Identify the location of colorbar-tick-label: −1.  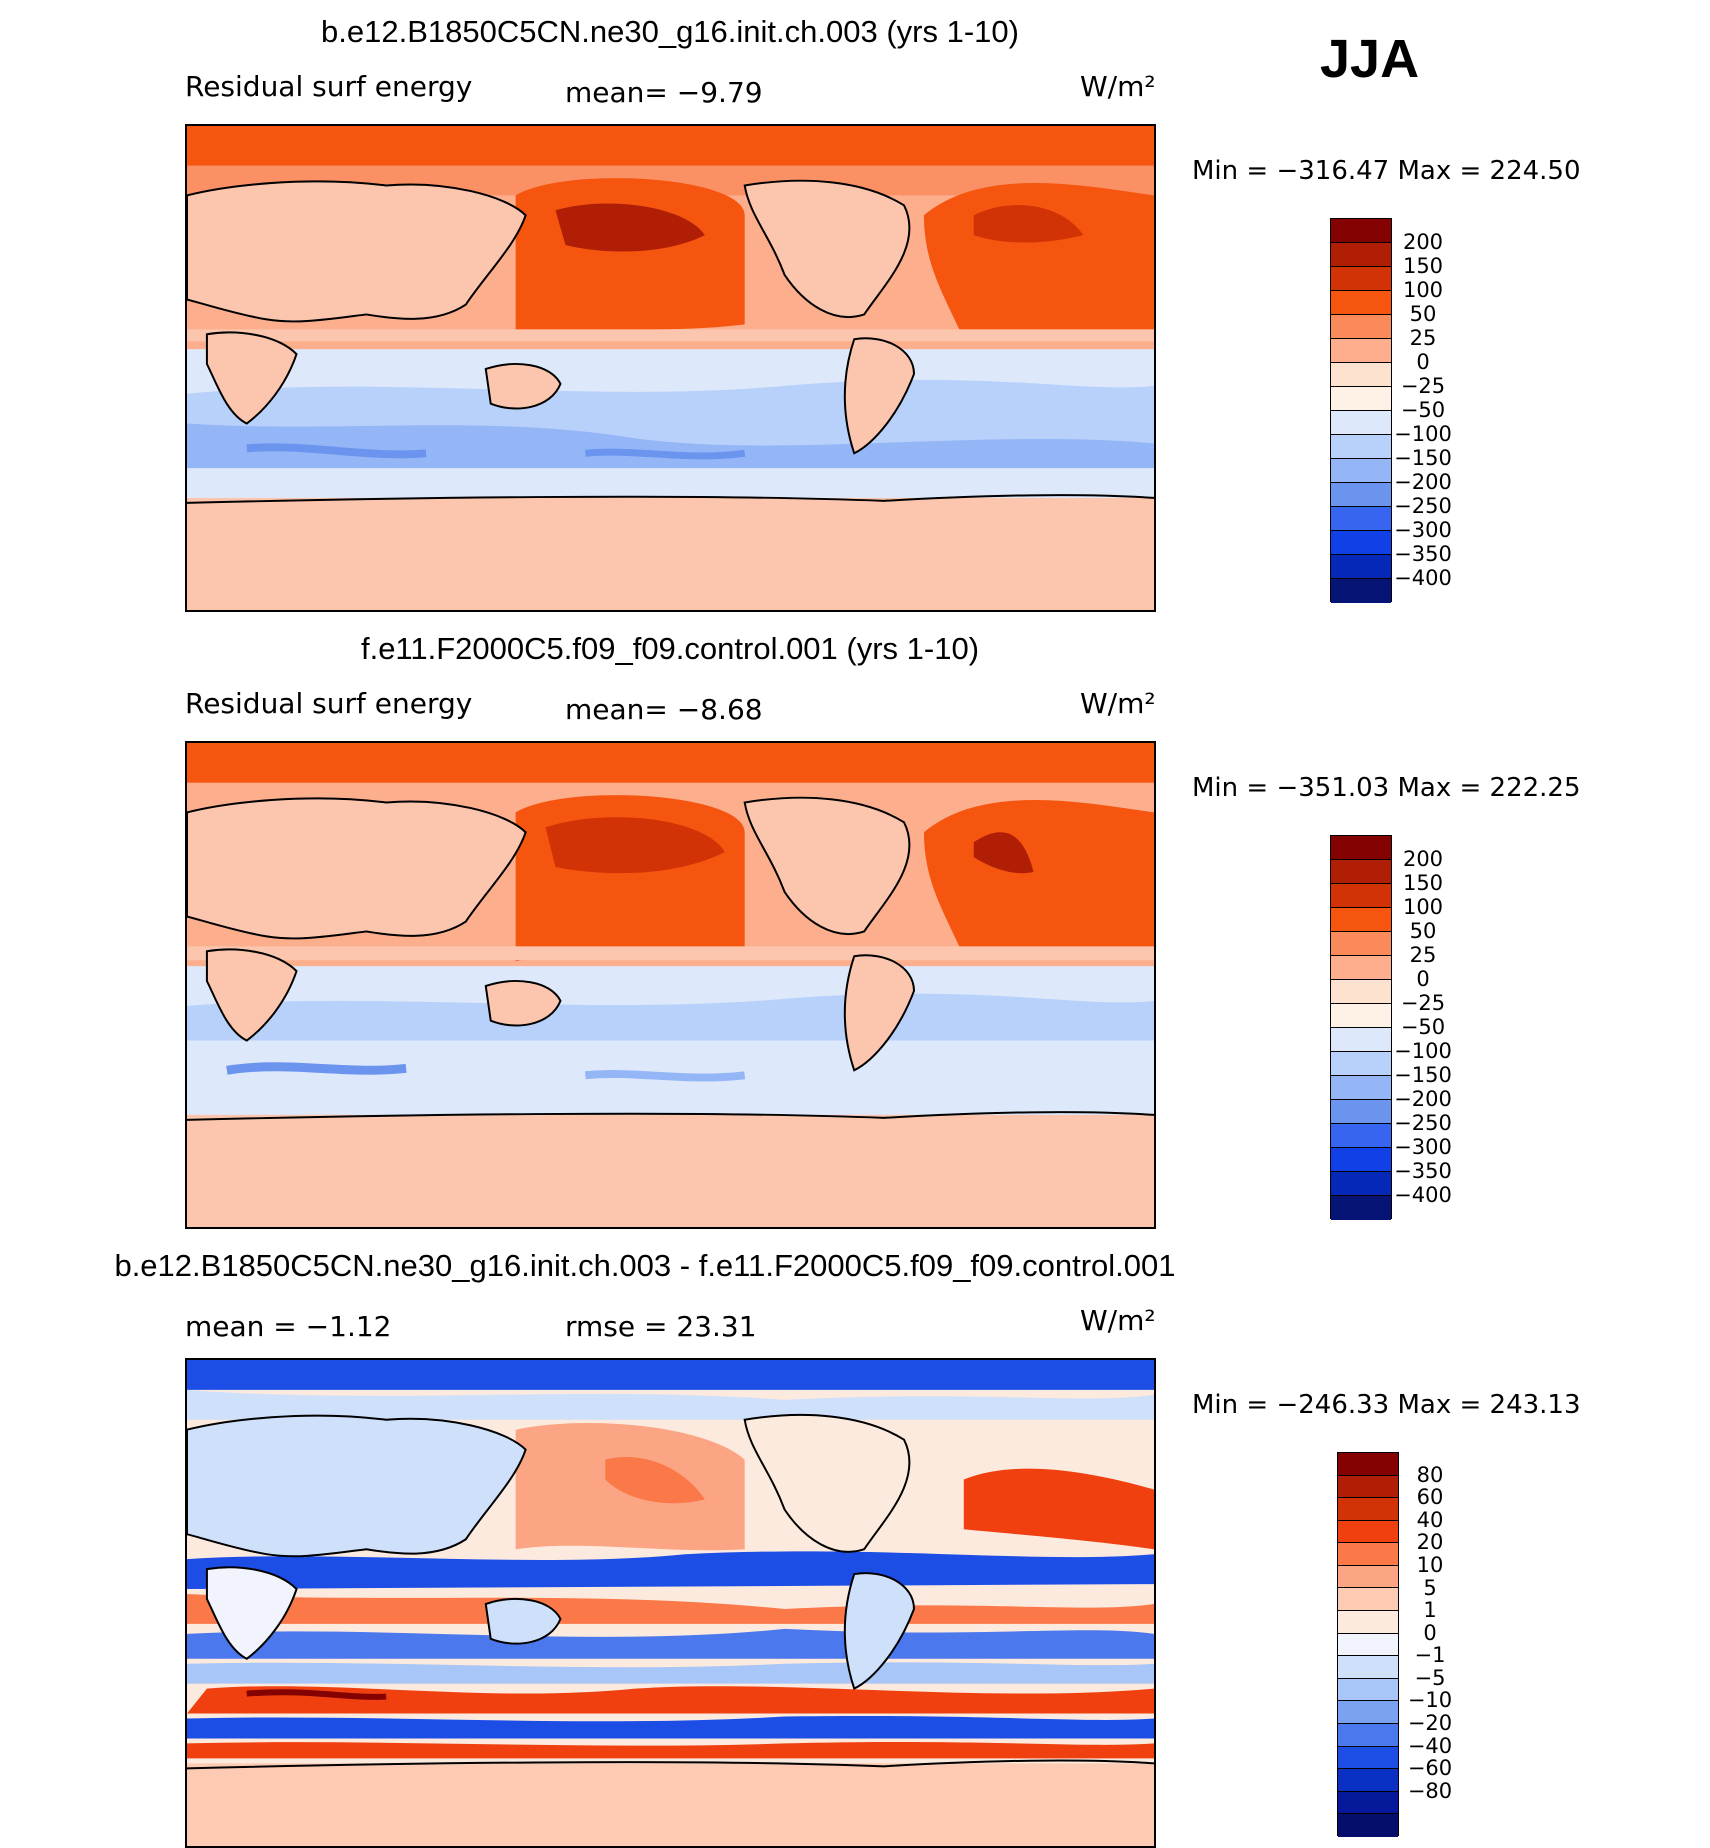
(1430, 1655).